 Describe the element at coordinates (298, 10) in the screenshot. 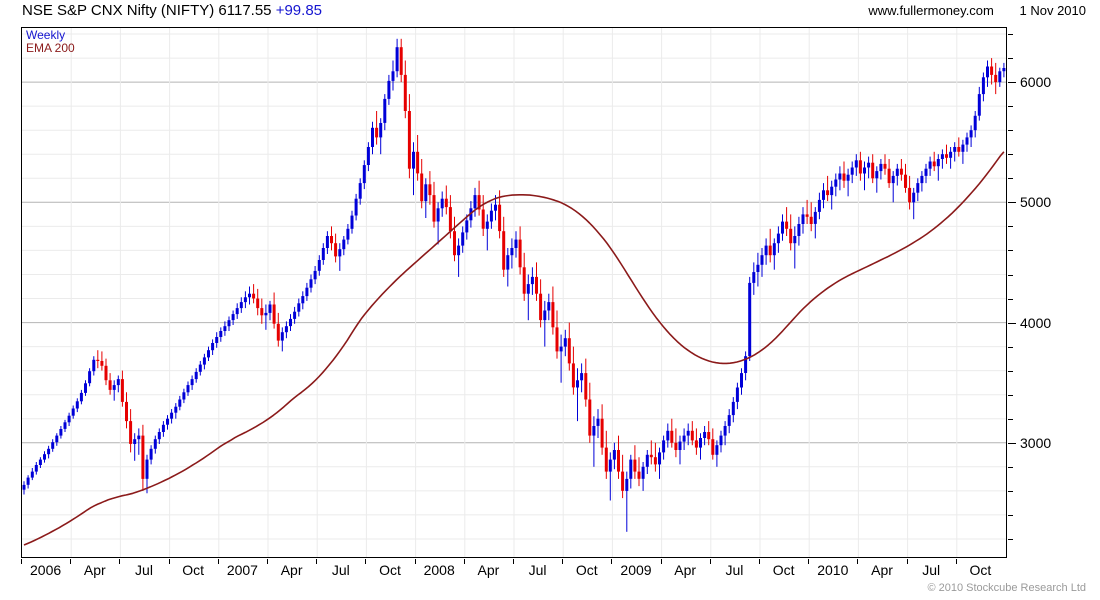

I see `price-change: +99.85` at that location.